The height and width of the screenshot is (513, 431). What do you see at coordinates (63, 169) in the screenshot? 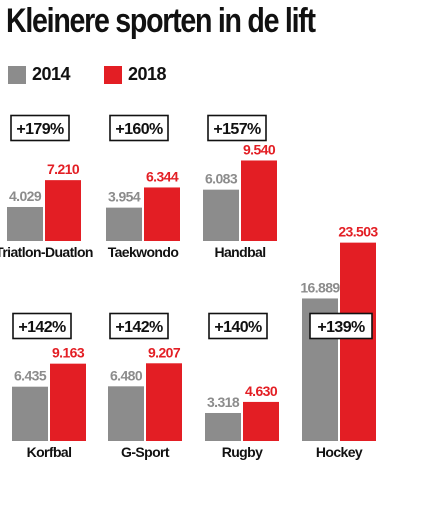
I see `value-label-2018-triatlon-duatlon: 7.210` at bounding box center [63, 169].